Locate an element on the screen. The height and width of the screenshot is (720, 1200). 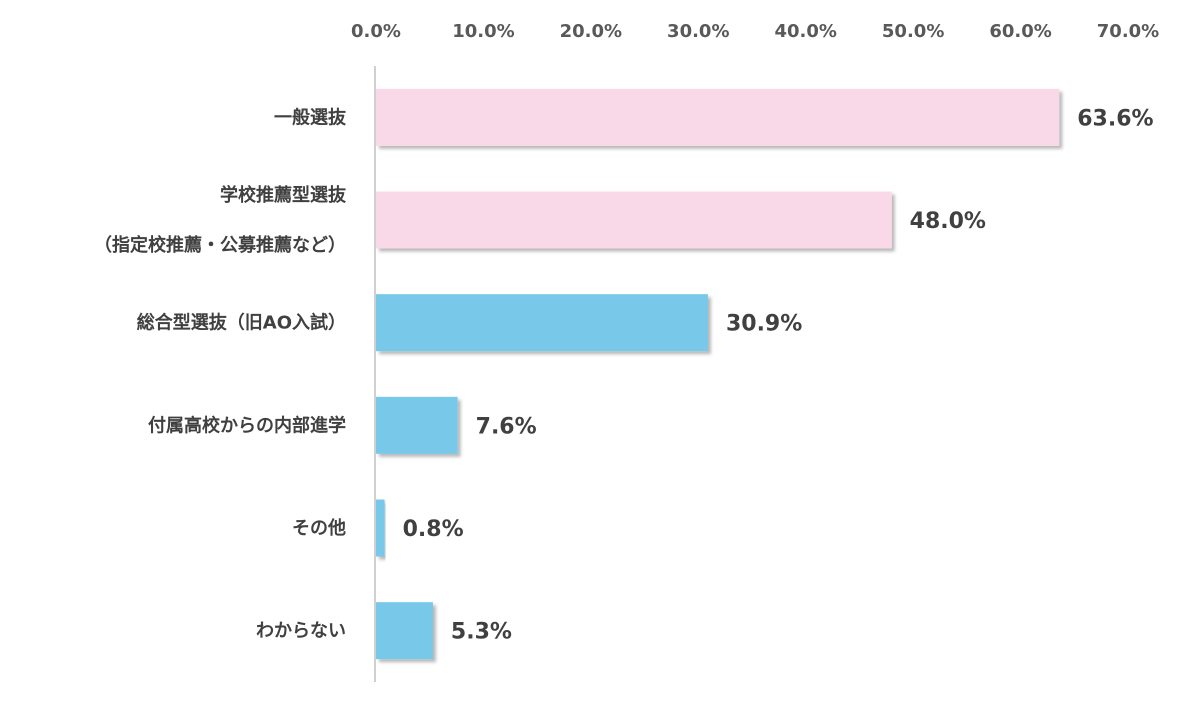
x-tick-label: 60.0% is located at coordinates (1020, 31).